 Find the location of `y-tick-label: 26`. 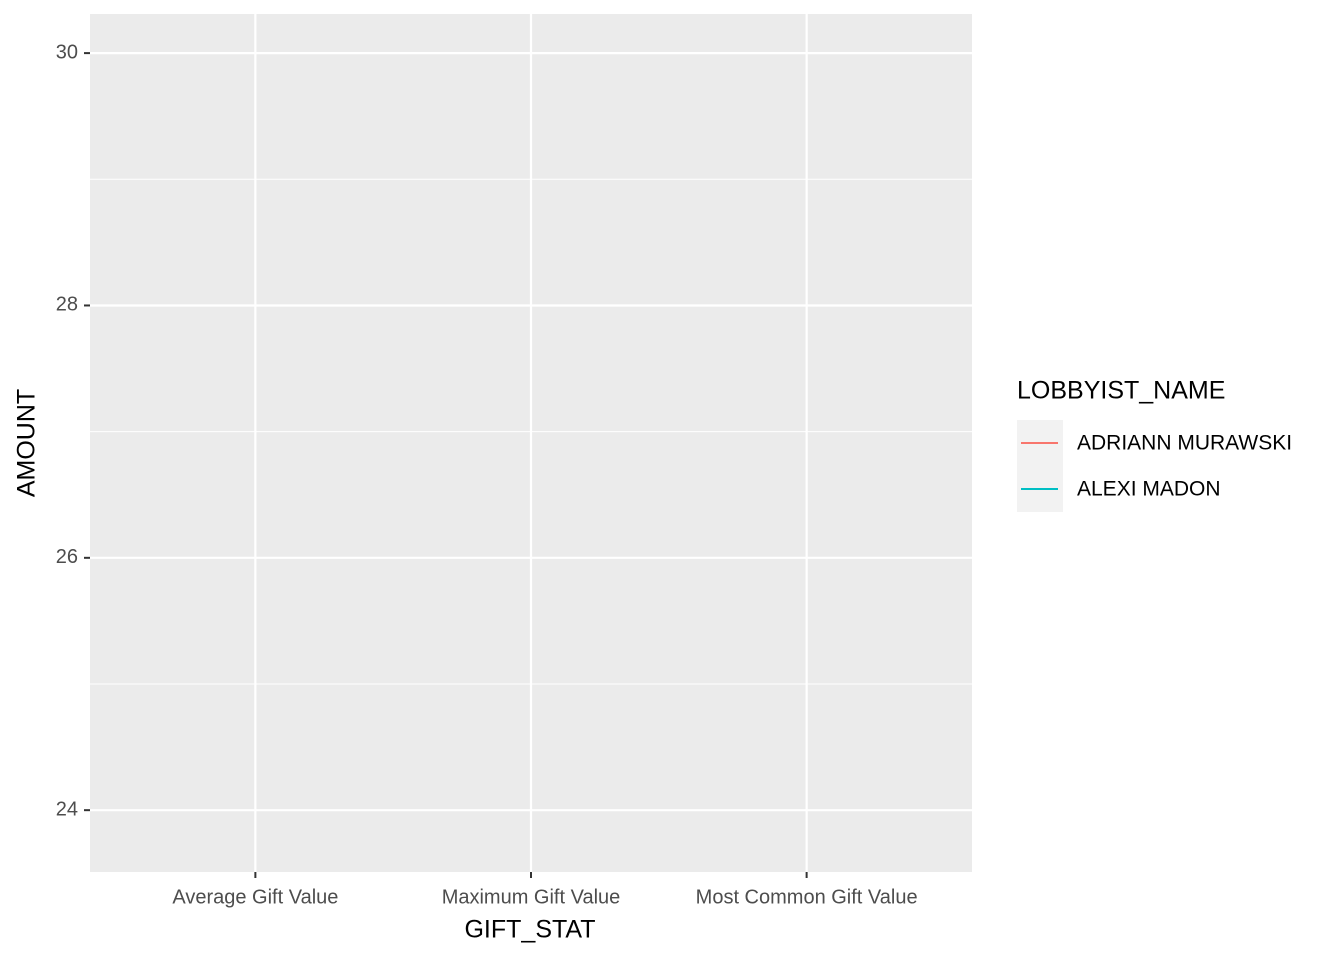

y-tick-label: 26 is located at coordinates (67, 557).